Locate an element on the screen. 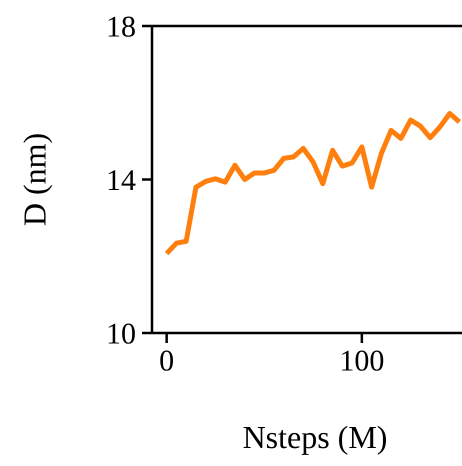  y-tick-label: 10 is located at coordinates (121, 334).